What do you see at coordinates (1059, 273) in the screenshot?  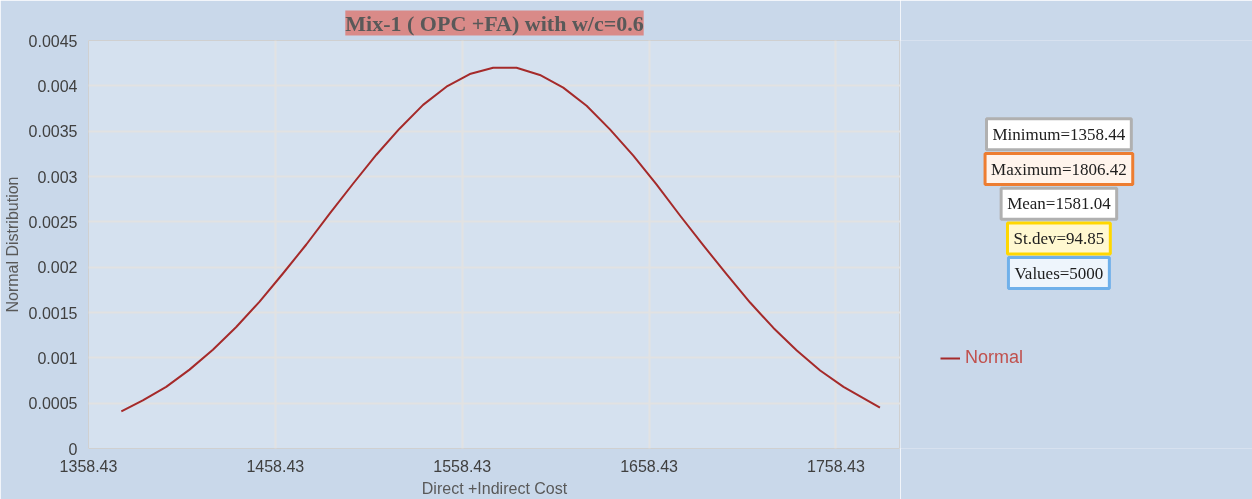 I see `text: Values=5000` at bounding box center [1059, 273].